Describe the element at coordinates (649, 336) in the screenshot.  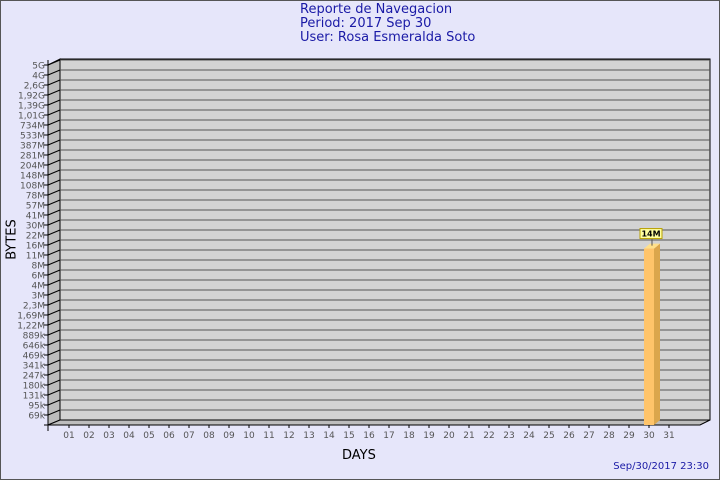
I see `bar` at that location.